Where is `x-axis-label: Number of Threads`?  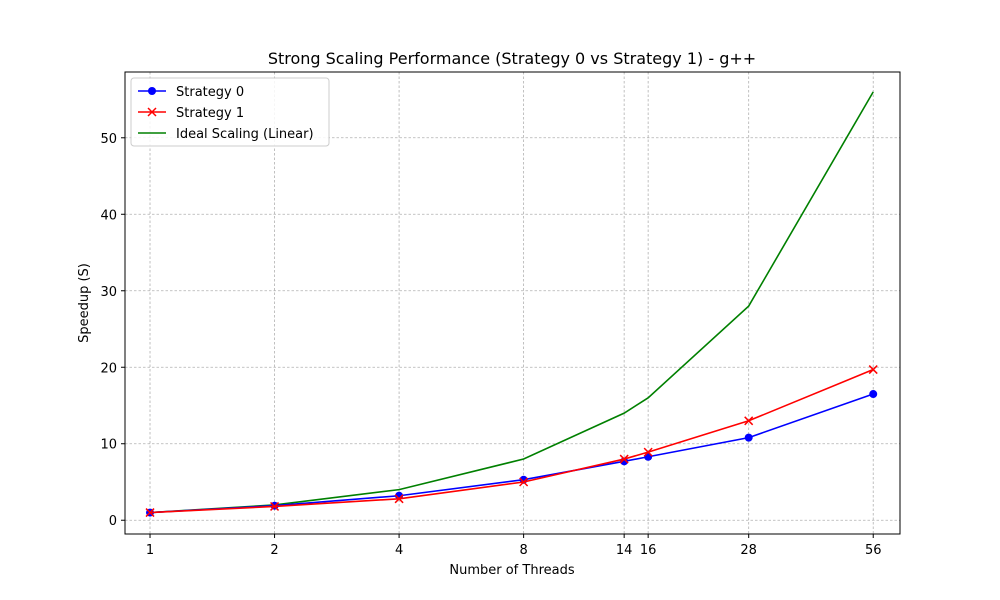
x-axis-label: Number of Threads is located at coordinates (511, 570).